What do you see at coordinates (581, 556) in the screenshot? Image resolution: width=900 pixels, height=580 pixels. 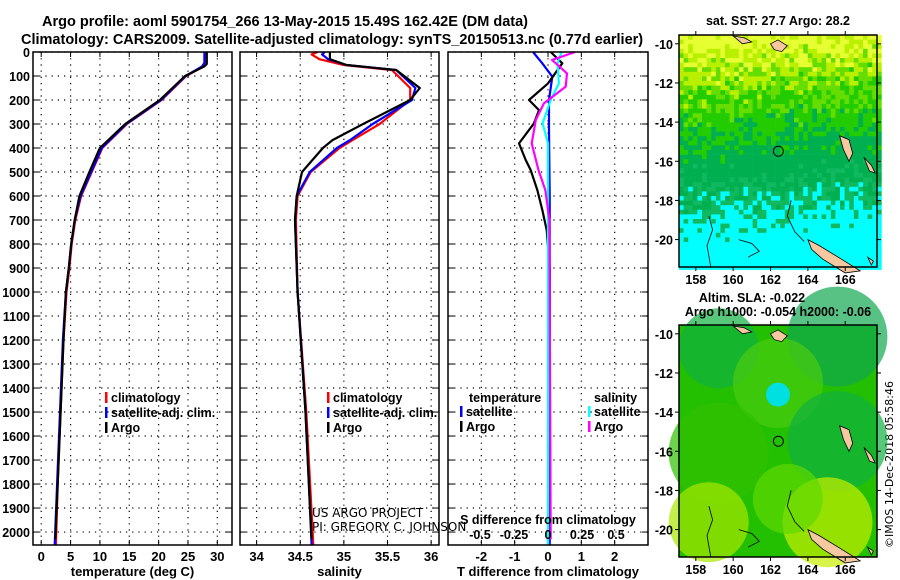 I see `x-tick-label: 1` at bounding box center [581, 556].